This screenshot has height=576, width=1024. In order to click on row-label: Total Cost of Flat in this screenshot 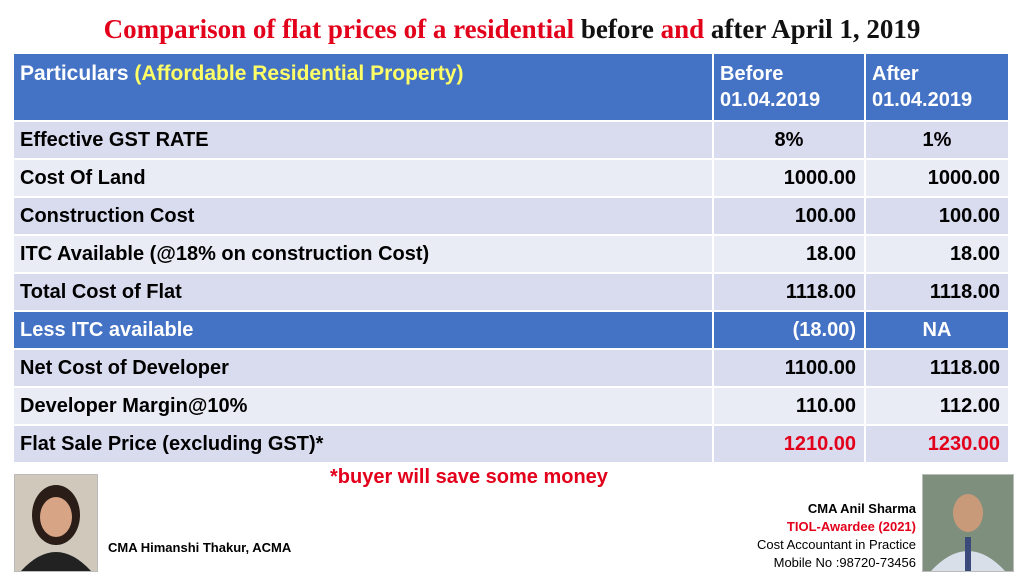, I will do `click(363, 292)`.